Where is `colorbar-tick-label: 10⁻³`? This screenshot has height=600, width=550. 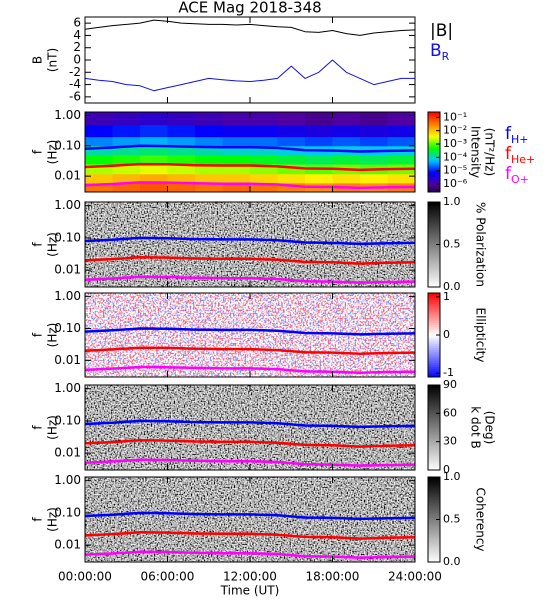 colorbar-tick-label: 10⁻³ is located at coordinates (455, 143).